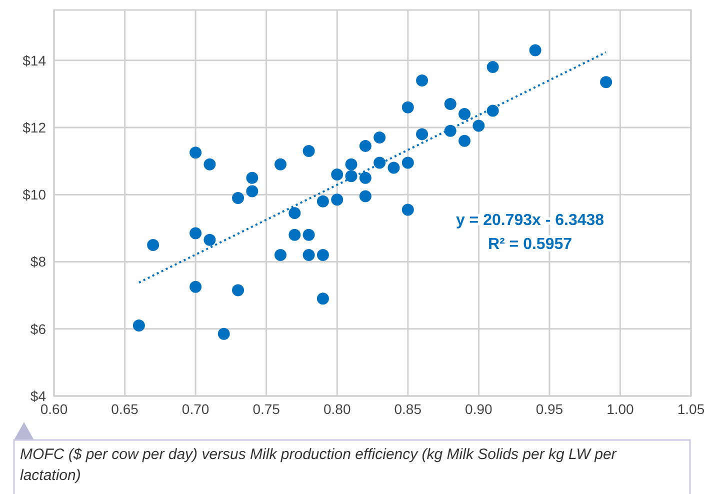  What do you see at coordinates (550, 409) in the screenshot?
I see `x-tick-label: 0.95` at bounding box center [550, 409].